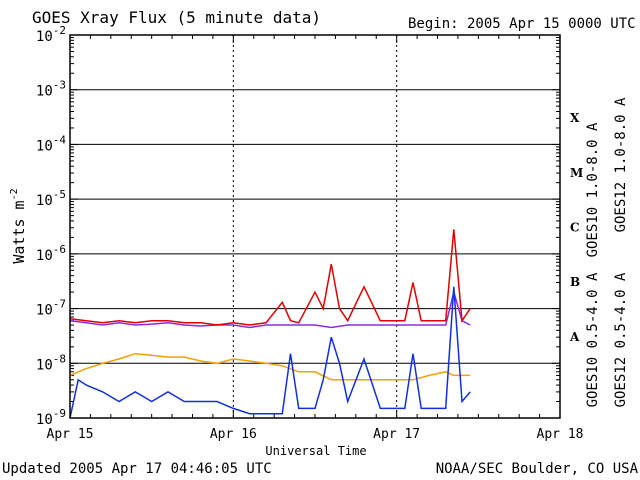  Describe the element at coordinates (593, 339) in the screenshot. I see `legend-entry: GOES10 0.5-4.0 A` at that location.